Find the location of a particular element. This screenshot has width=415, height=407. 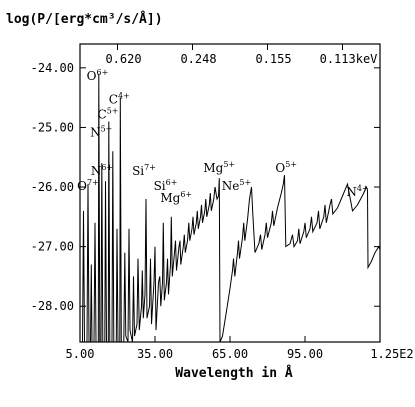

ion-label: N5+ is located at coordinates (101, 131).